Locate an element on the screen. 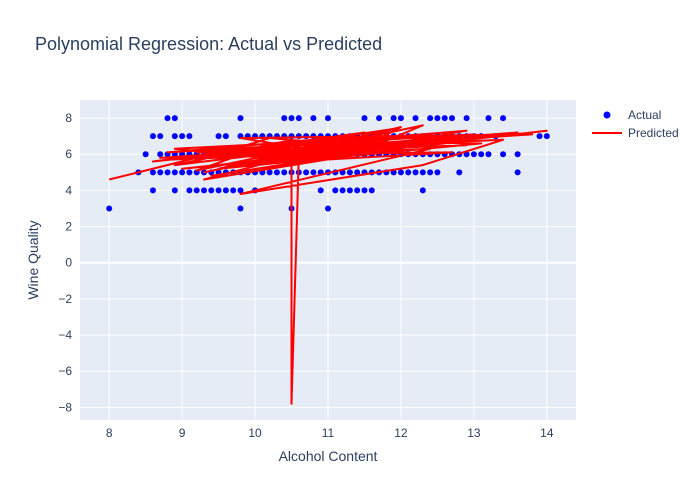 Image resolution: width=700 pixels, height=500 pixels. x-tick-label: 14 is located at coordinates (547, 433).